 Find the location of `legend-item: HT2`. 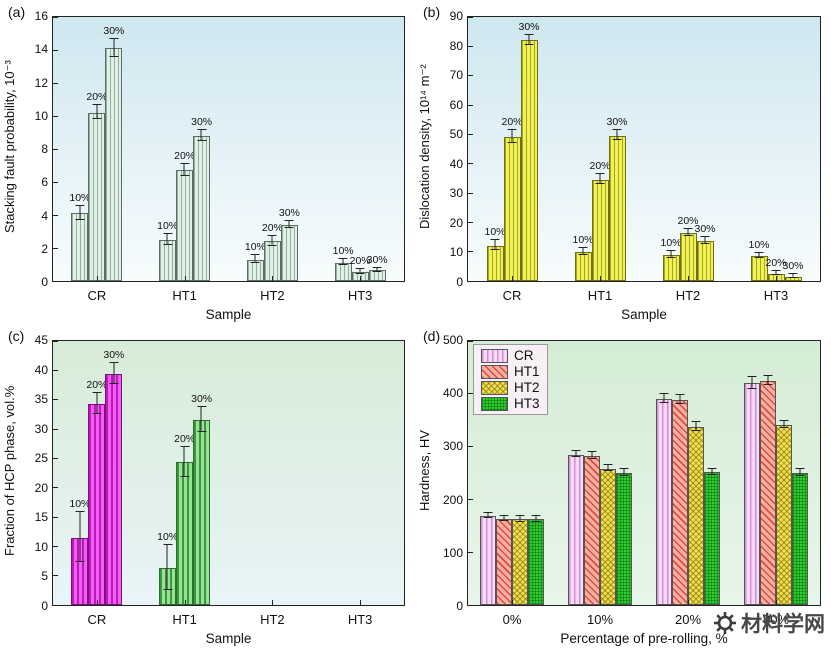

legend-item: HT2 is located at coordinates (510, 387).